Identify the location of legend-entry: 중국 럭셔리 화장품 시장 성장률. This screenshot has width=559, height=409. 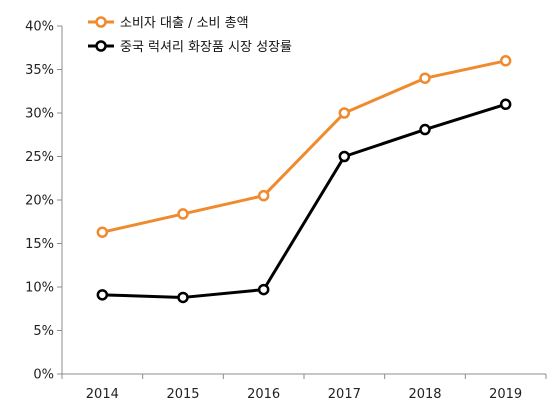
(190, 47).